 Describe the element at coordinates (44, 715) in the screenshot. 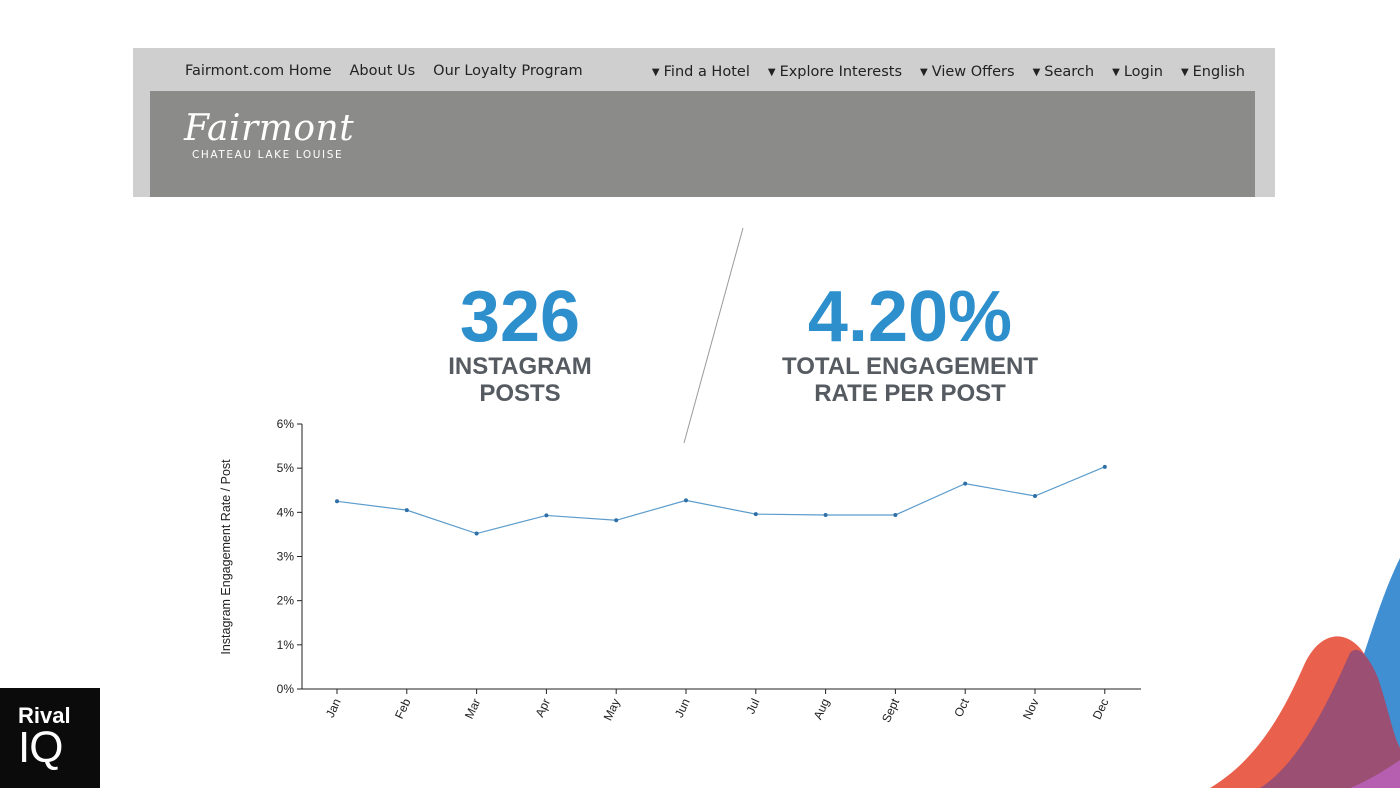

I see `rival-logo-word: Rival` at that location.